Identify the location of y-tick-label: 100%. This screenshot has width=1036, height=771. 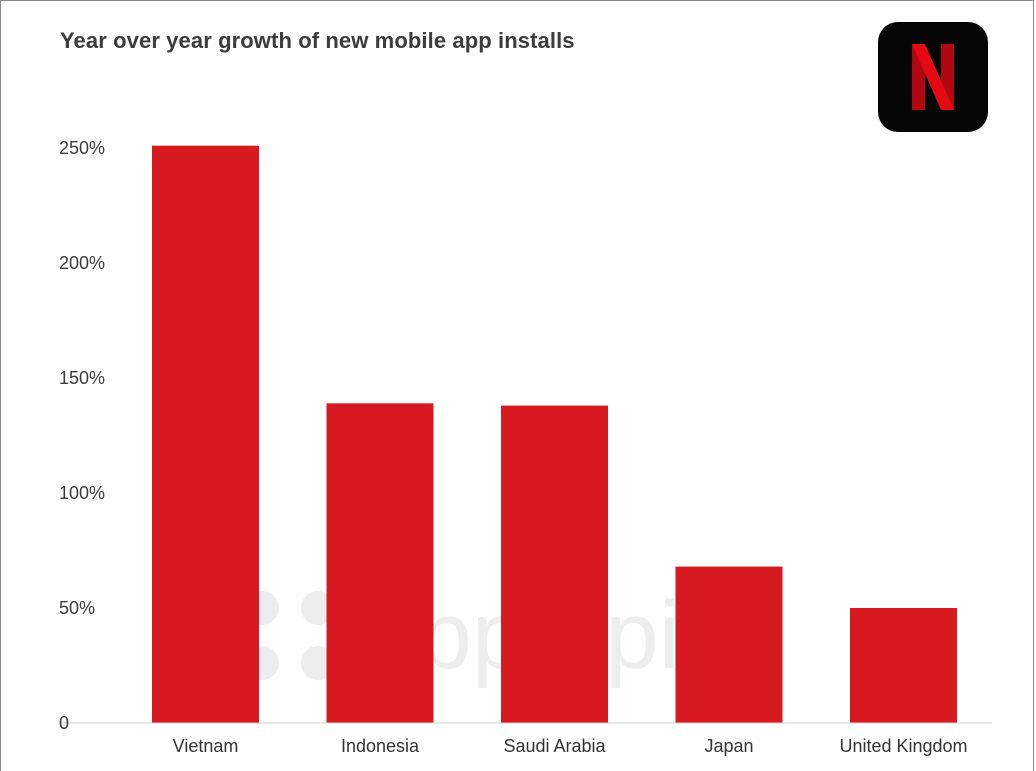
(82, 493).